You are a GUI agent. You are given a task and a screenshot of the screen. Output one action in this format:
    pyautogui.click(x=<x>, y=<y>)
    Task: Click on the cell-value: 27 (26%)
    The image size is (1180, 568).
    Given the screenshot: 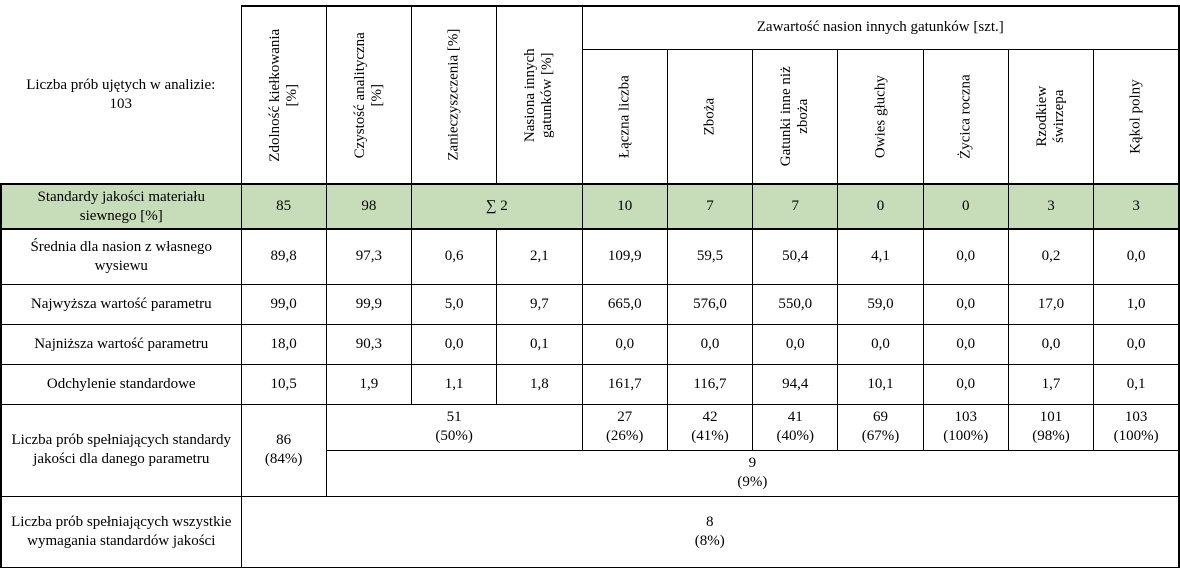 What is the action you would take?
    pyautogui.click(x=624, y=427)
    